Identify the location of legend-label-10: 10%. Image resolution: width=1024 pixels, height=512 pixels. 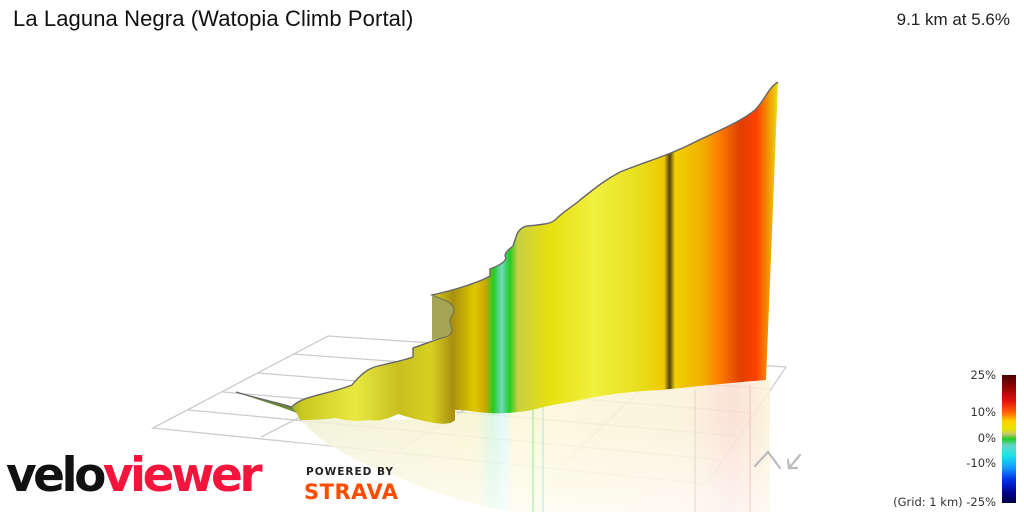
(983, 412).